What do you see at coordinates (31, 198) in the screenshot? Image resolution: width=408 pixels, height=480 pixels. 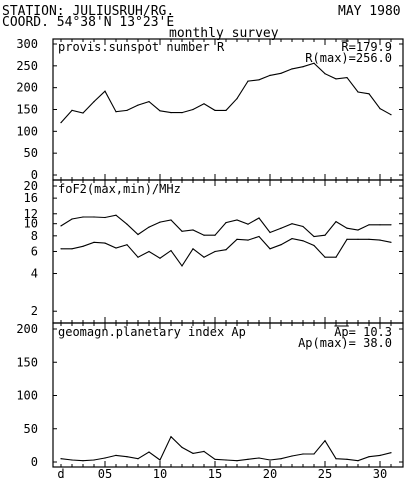 I see `y-tick-label: 16` at bounding box center [31, 198].